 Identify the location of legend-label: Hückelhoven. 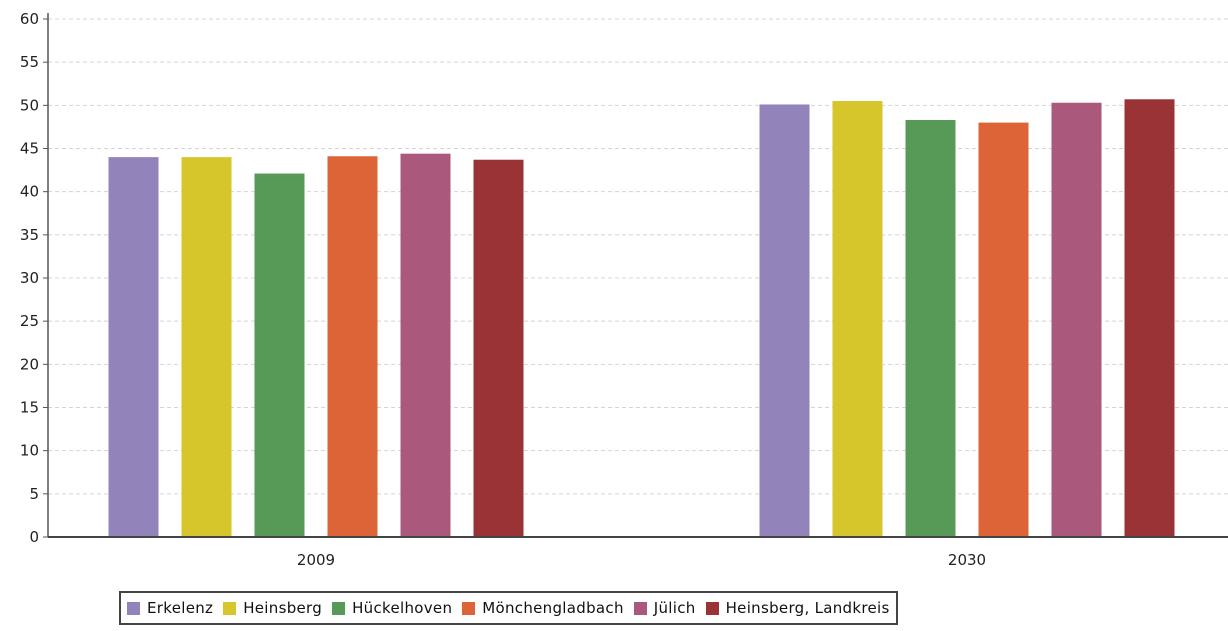
(402, 608).